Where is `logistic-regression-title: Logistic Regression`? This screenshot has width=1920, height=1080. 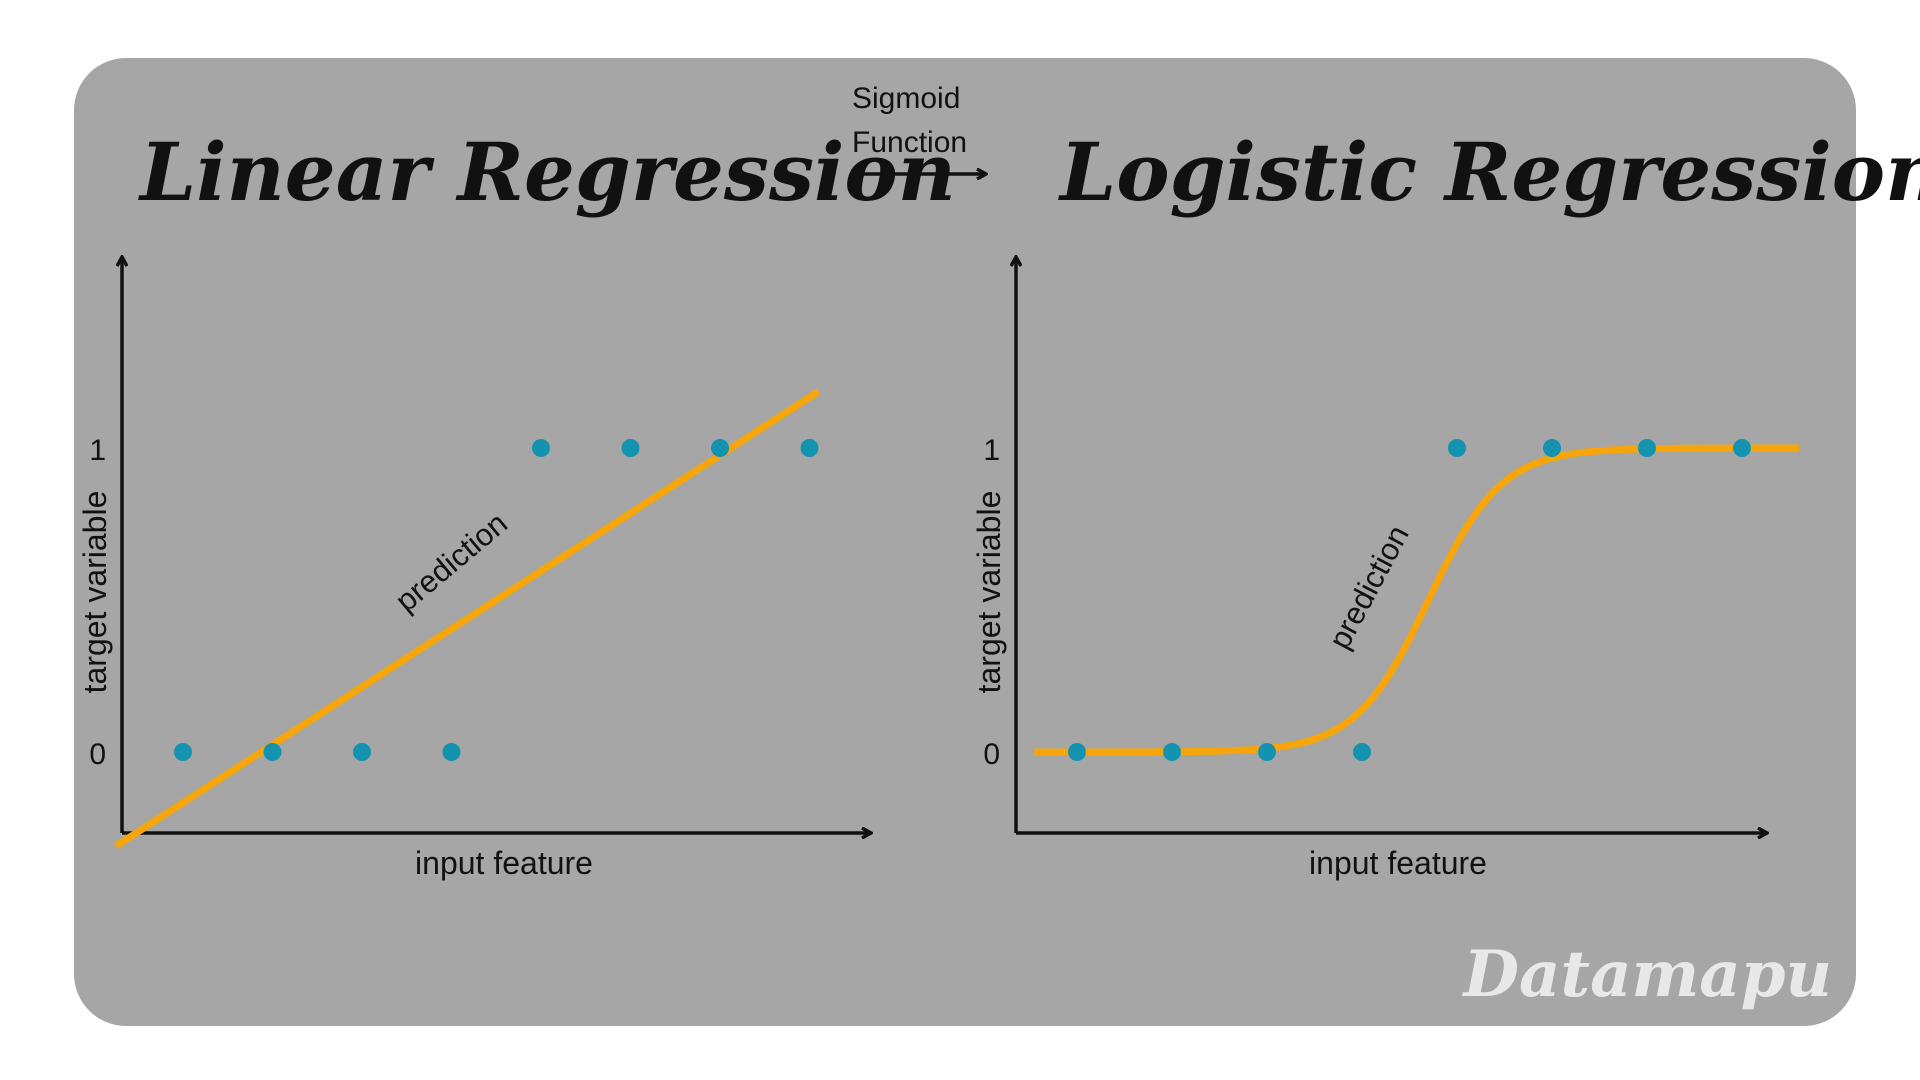 logistic-regression-title: Logistic Regression is located at coordinates (1489, 172).